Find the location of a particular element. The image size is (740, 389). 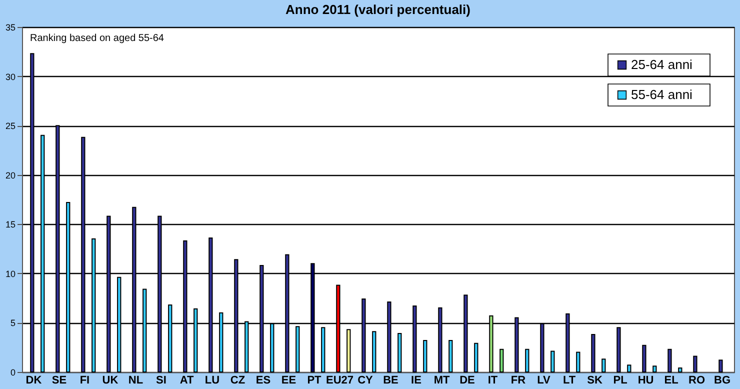

y-tick-label: 0 is located at coordinates (13, 373).